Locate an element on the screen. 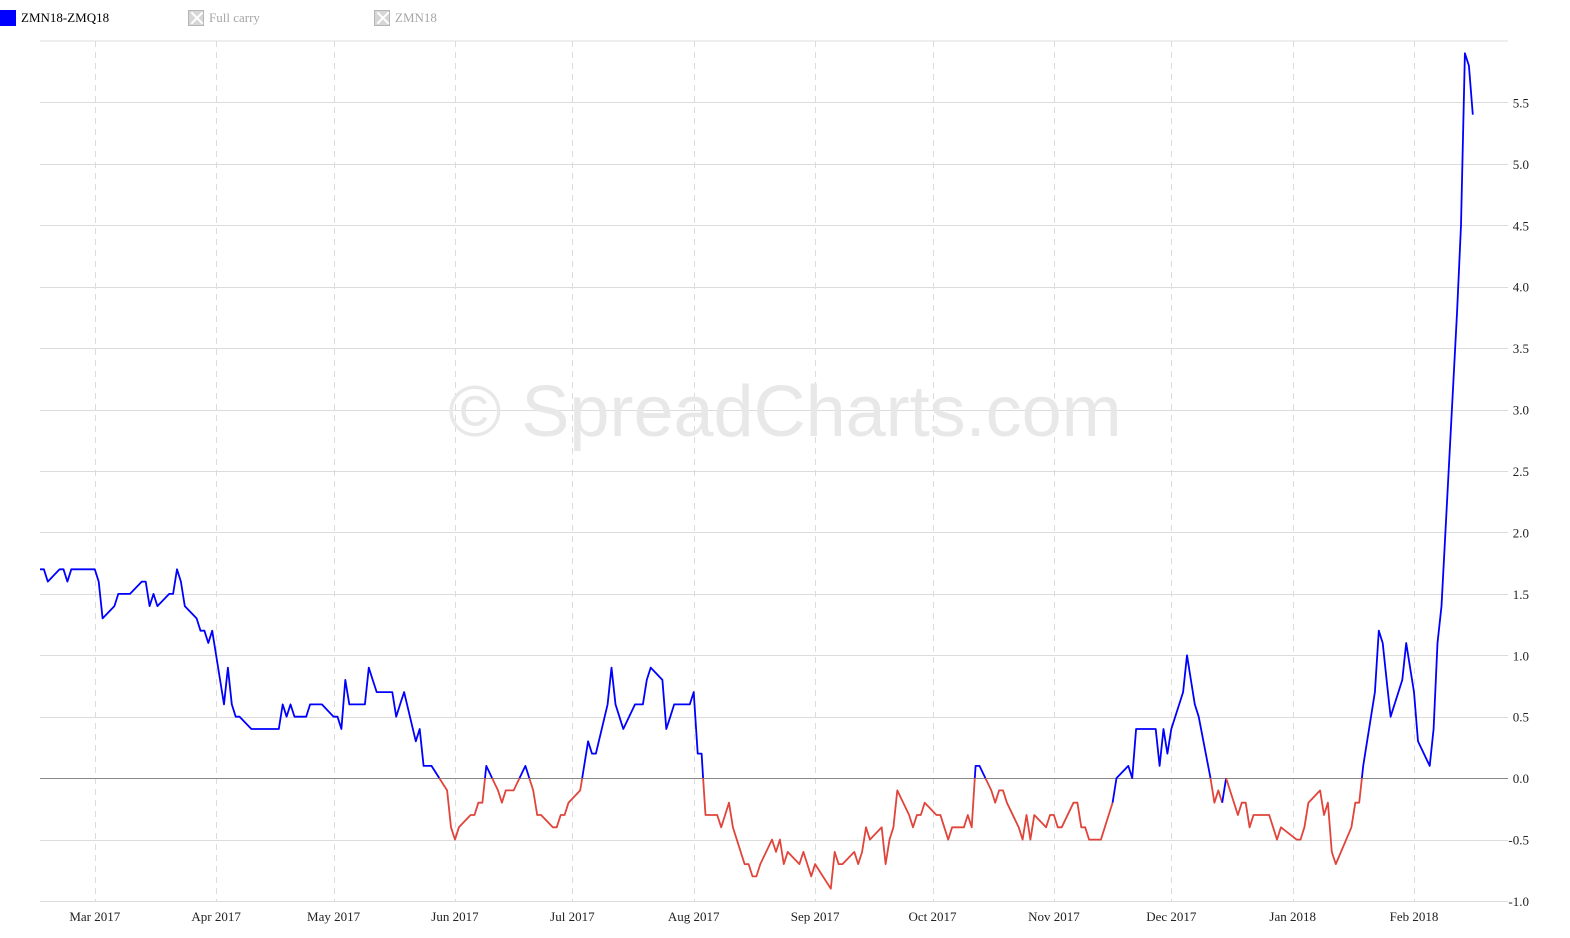 This screenshot has width=1570, height=938. x-tick-label: Apr 2017 is located at coordinates (216, 916).